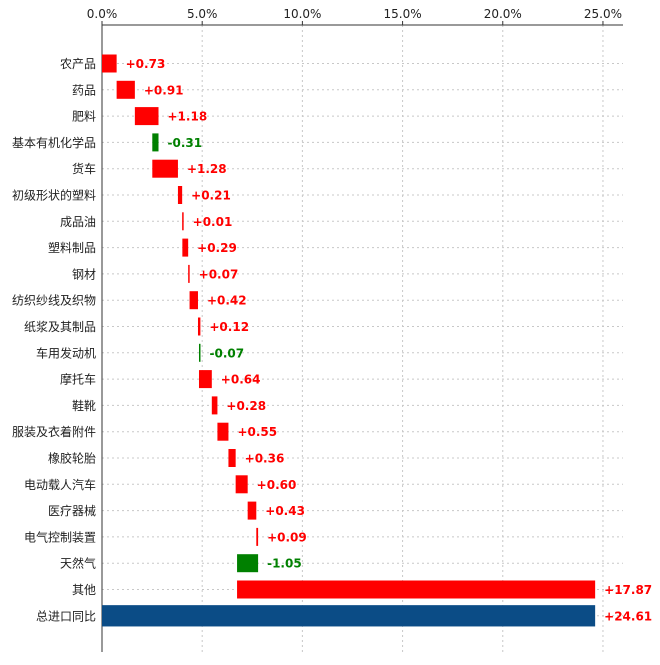 The height and width of the screenshot is (665, 660). Describe the element at coordinates (66, 352) in the screenshot. I see `category-label: 车用发动机` at that location.